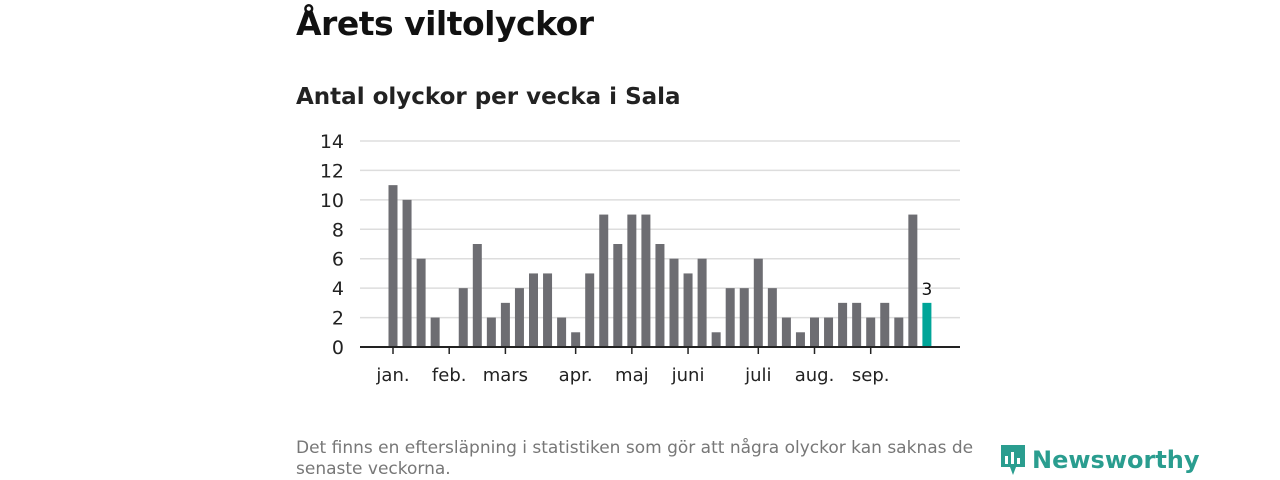 This screenshot has width=1280, height=480. Describe the element at coordinates (488, 97) in the screenshot. I see `chart-title: Antal olyckor per vecka i Sala` at that location.